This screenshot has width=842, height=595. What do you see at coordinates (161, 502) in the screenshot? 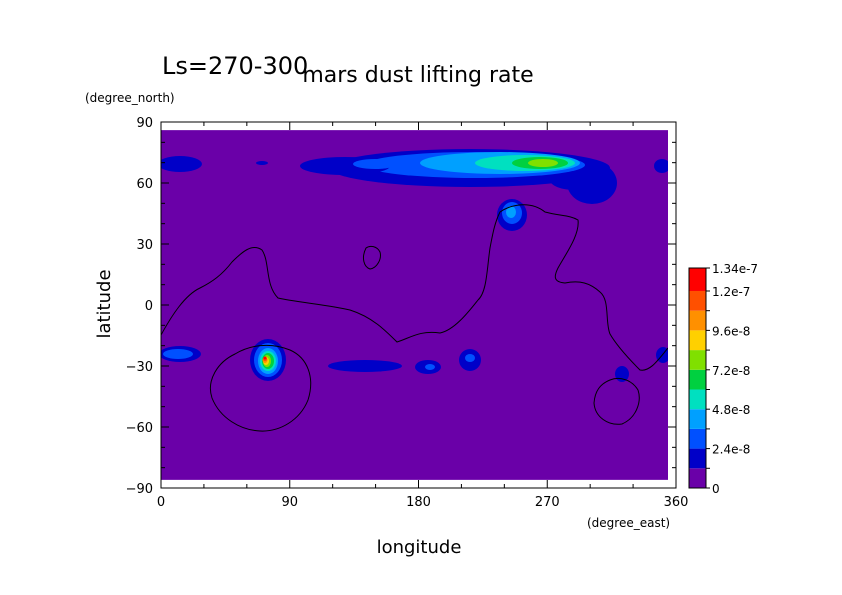
I see `x-tick-label: 0` at bounding box center [161, 502].